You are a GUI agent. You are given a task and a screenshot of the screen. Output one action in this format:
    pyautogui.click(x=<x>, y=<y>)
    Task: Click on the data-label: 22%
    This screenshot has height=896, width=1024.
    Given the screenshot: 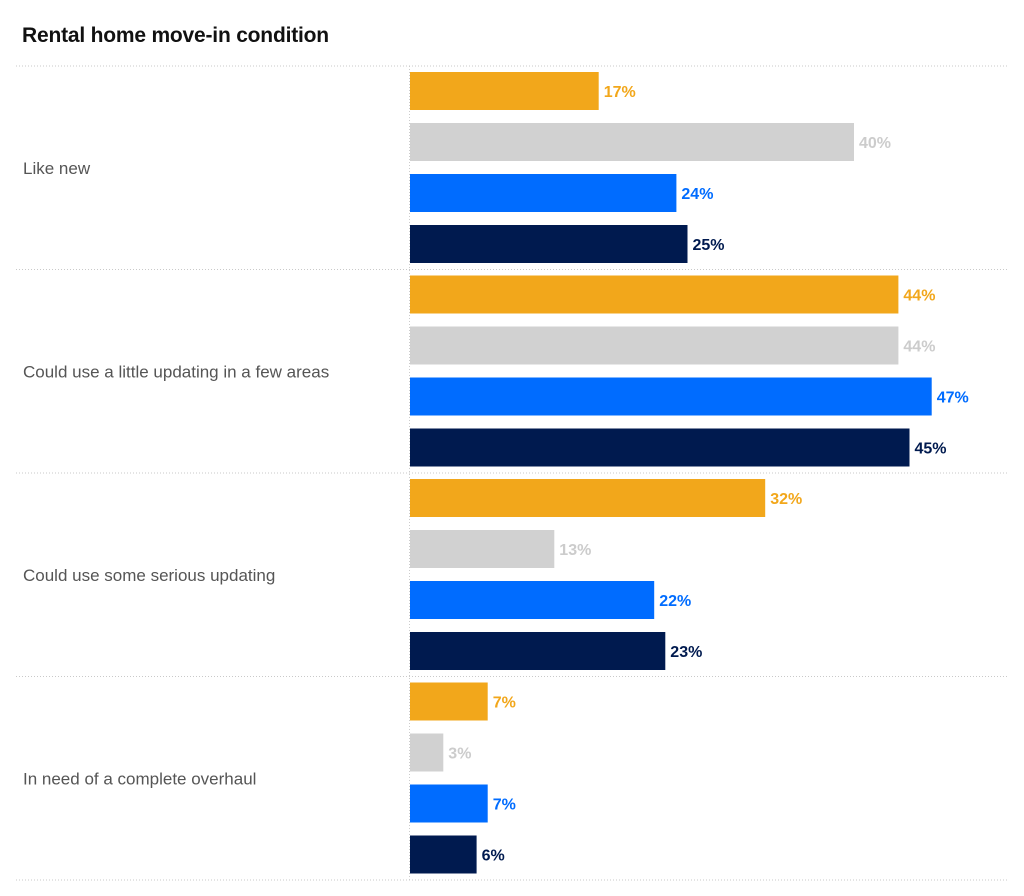 What is the action you would take?
    pyautogui.click(x=675, y=601)
    